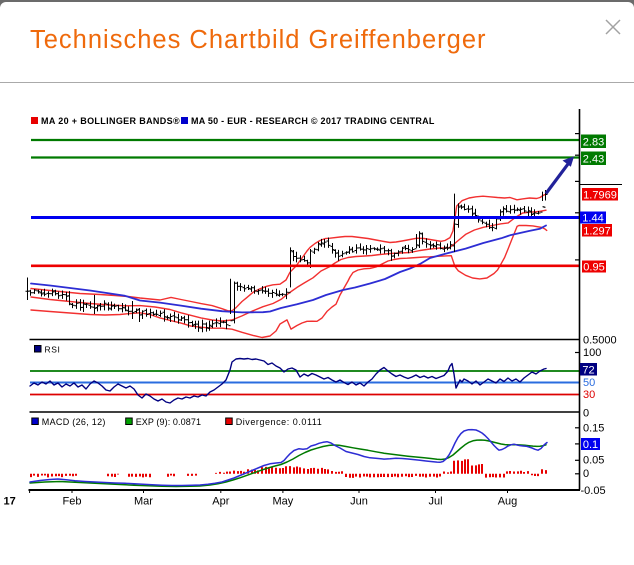 Image resolution: width=634 pixels, height=565 pixels. What do you see at coordinates (600, 195) in the screenshot?
I see `svg-text: 1.7969` at bounding box center [600, 195].